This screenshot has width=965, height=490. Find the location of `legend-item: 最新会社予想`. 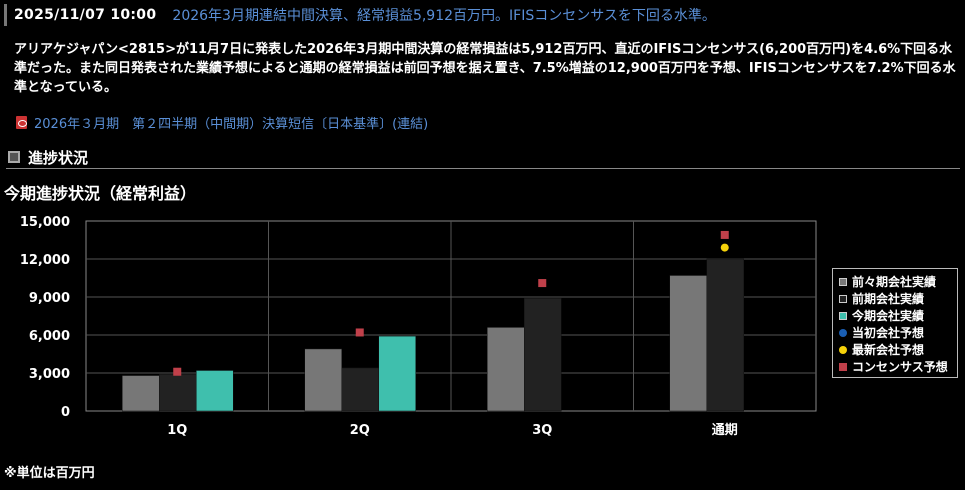

legend-item: 最新会社予想 is located at coordinates (895, 349).